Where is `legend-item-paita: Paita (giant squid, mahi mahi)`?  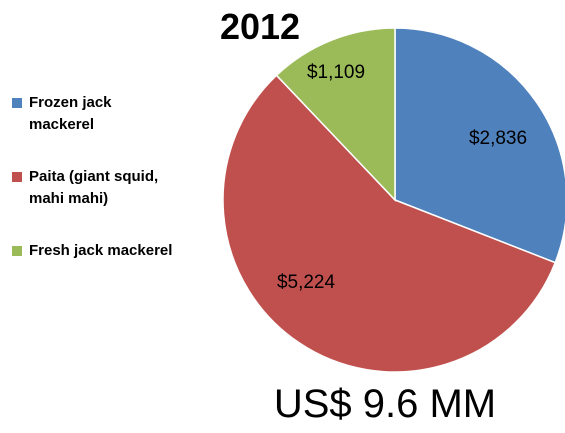 legend-item-paita: Paita (giant squid, mahi mahi) is located at coordinates (104, 188).